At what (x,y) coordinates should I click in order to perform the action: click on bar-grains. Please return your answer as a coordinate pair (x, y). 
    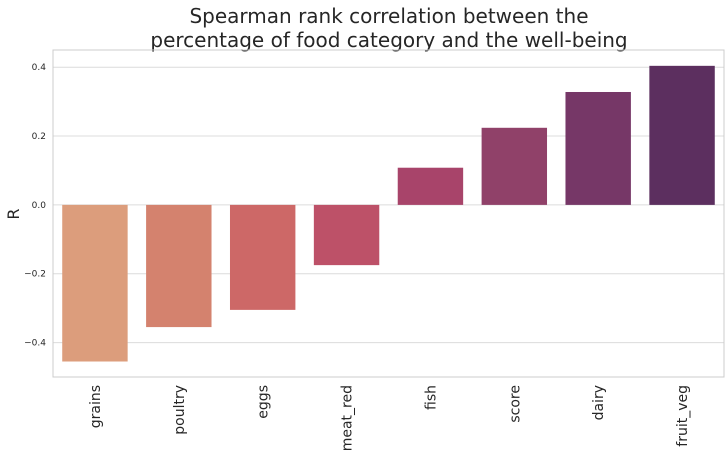
    Looking at the image, I should click on (95, 283).